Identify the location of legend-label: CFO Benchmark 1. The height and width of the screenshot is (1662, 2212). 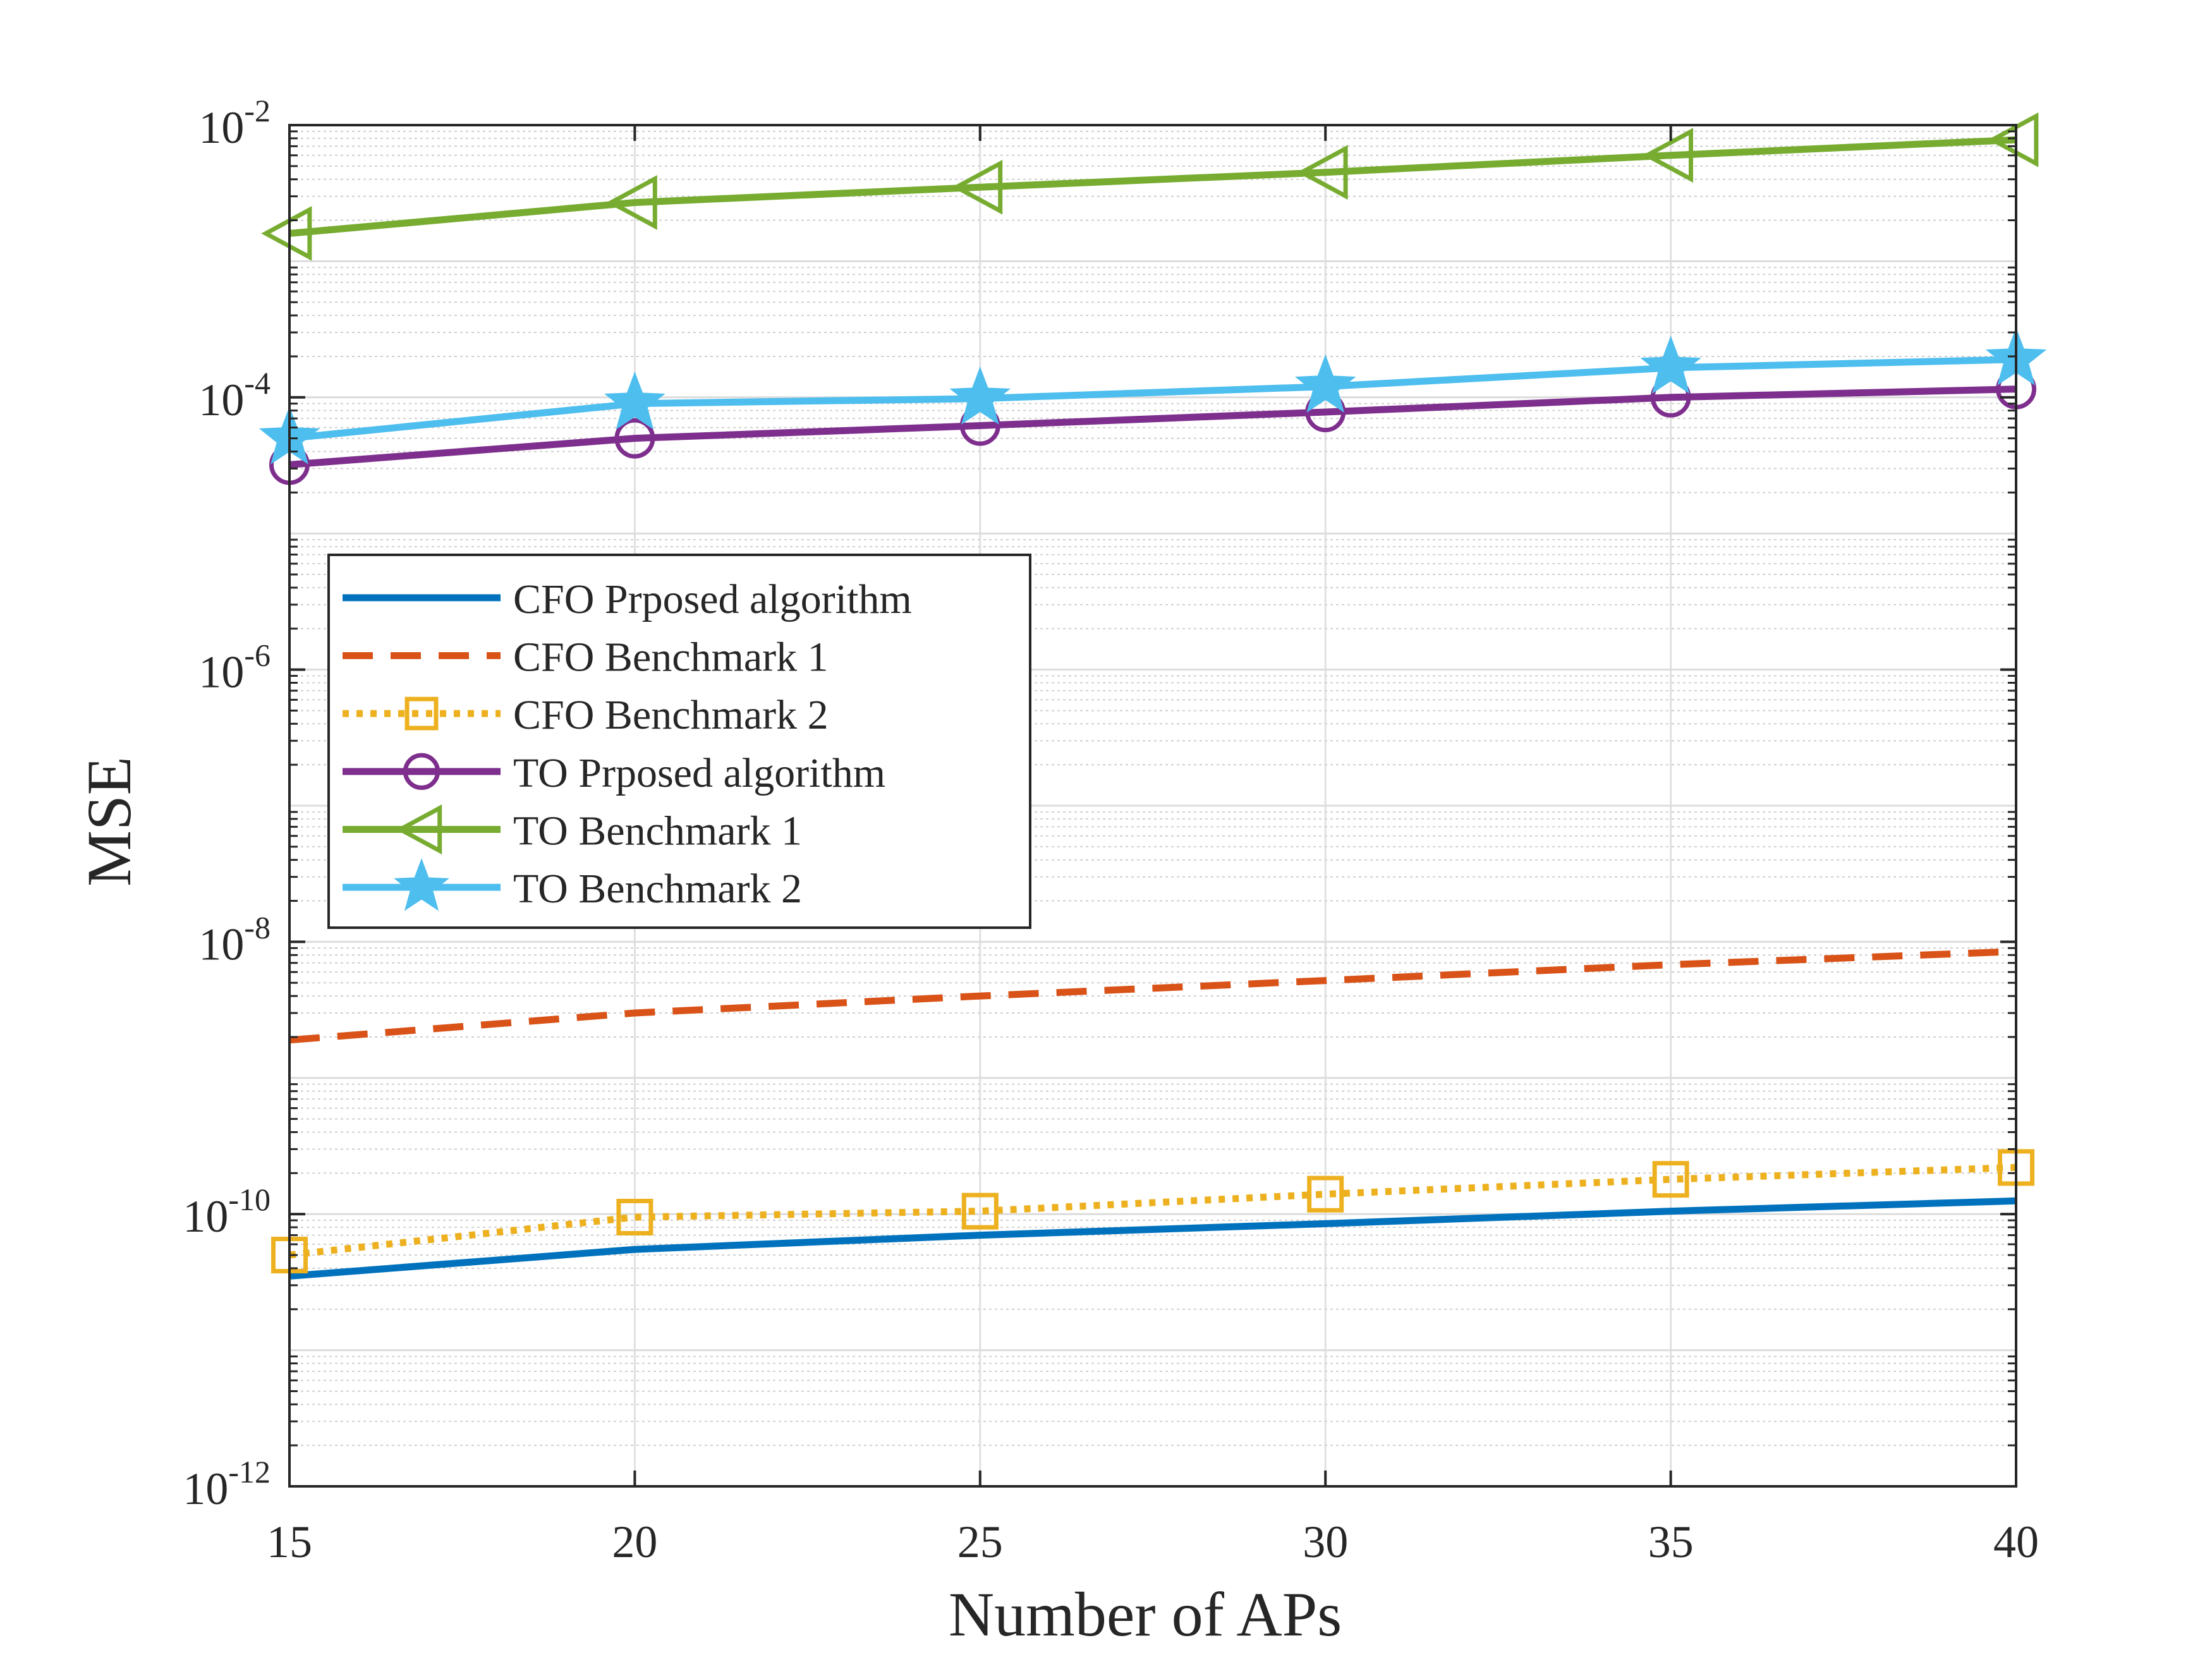
(671, 657).